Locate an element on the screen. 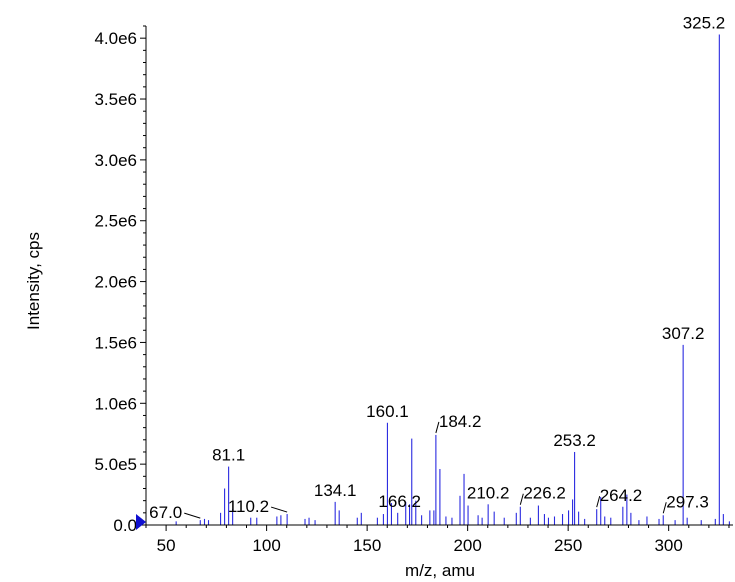 The width and height of the screenshot is (735, 582). y-tick-label: 0.0 is located at coordinates (125, 525).